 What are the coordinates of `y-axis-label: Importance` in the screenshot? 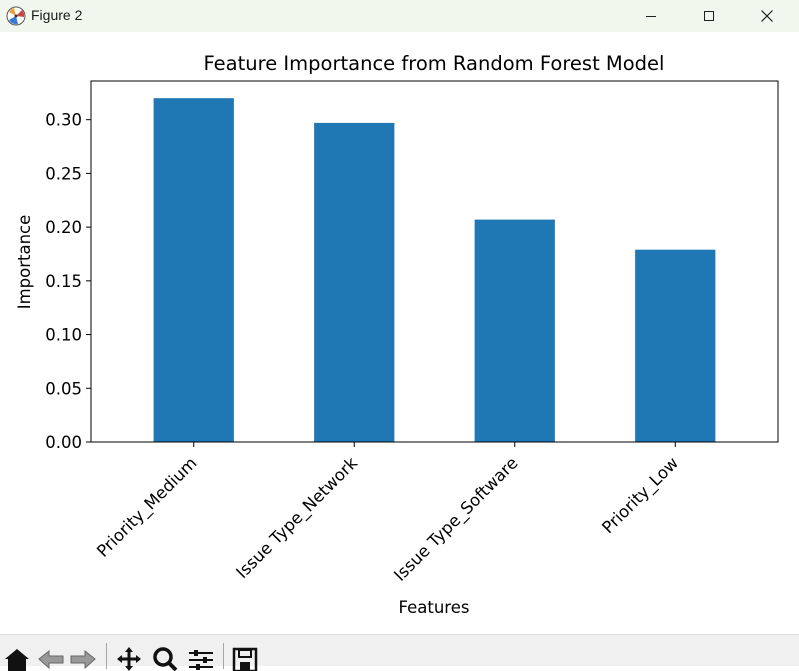 It's located at (24, 262).